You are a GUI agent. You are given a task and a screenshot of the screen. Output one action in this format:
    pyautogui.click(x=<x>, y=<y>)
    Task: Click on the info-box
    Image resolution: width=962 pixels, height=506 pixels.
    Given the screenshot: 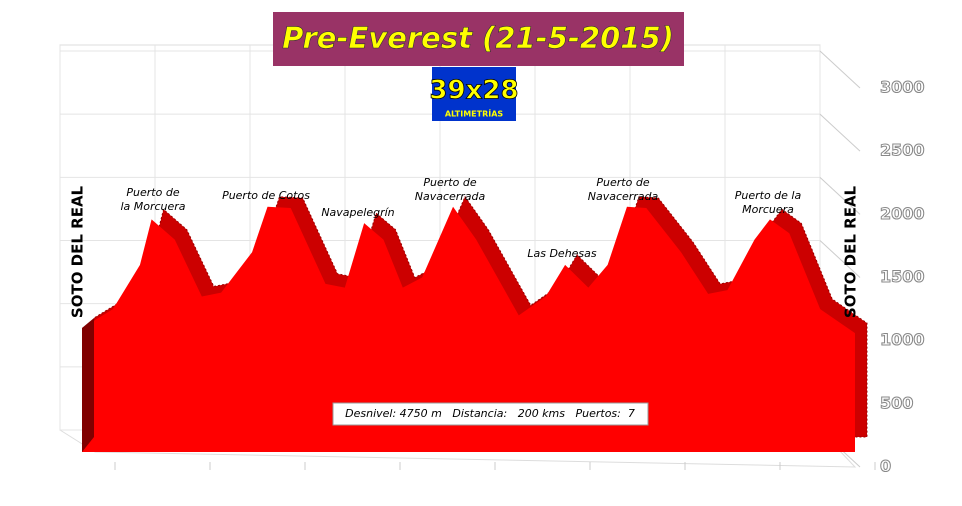 What is the action you would take?
    pyautogui.click(x=490, y=414)
    